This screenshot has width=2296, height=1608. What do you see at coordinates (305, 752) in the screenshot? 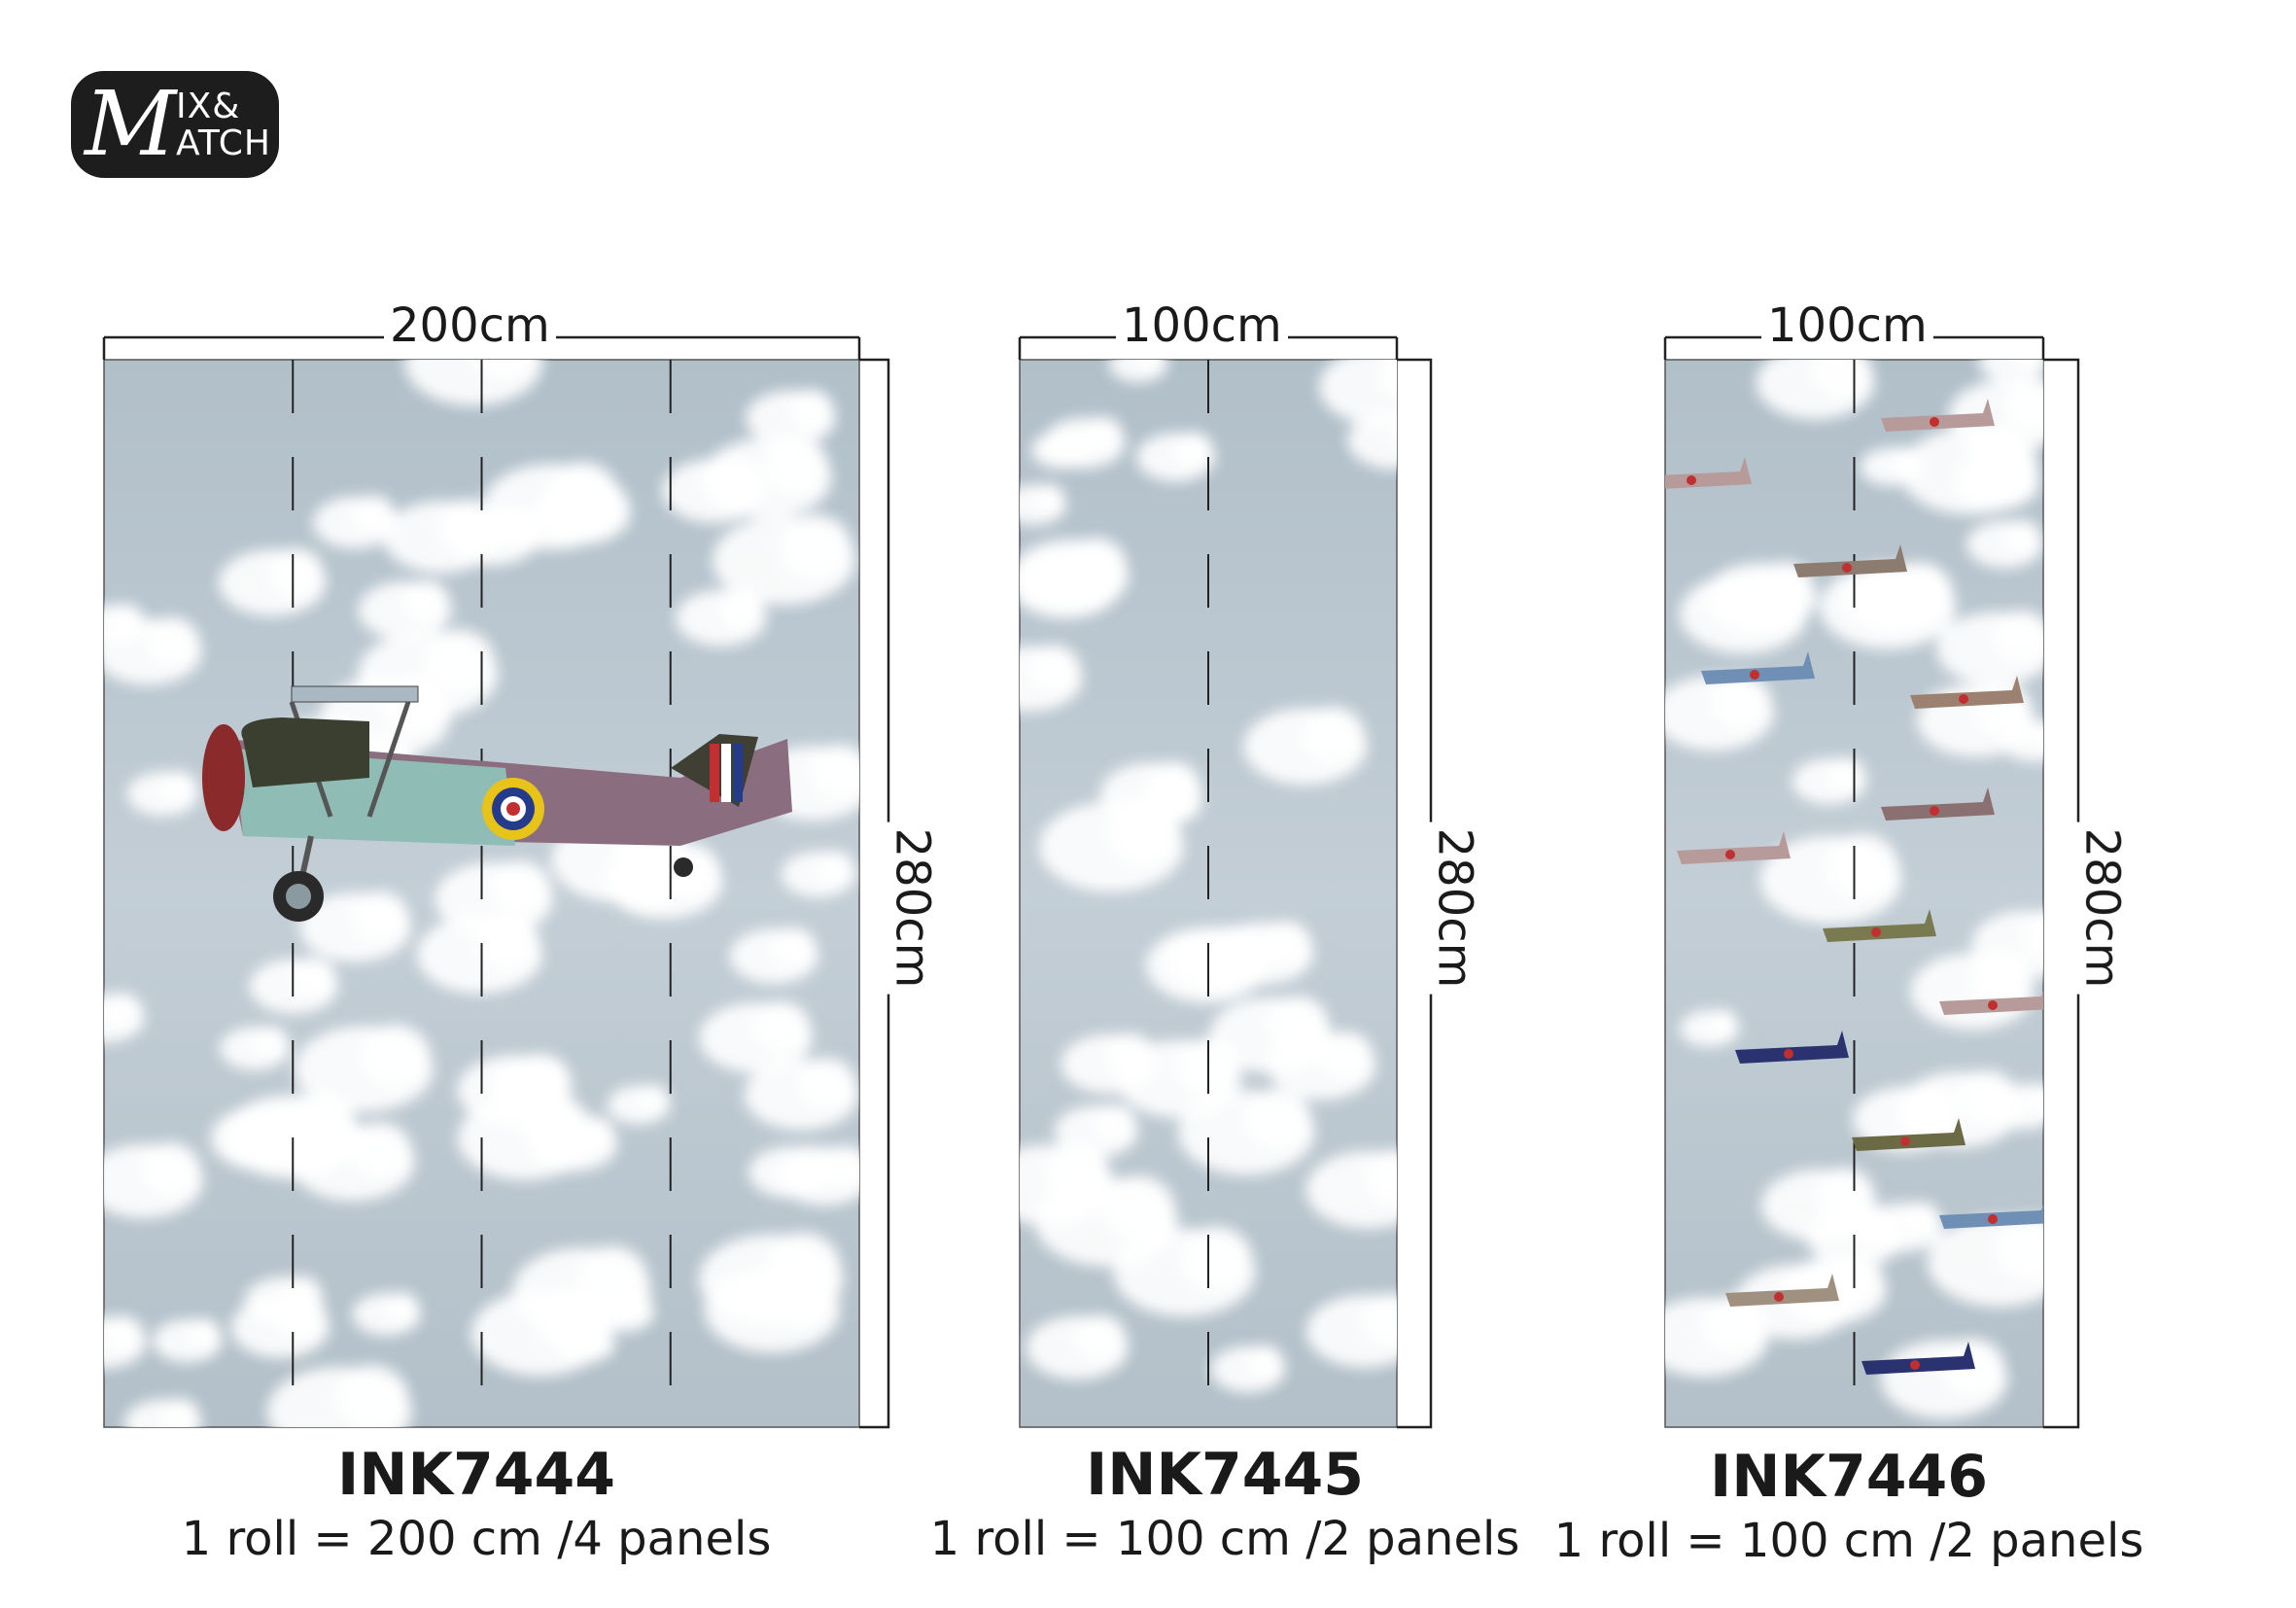
I see `engine-cowling` at bounding box center [305, 752].